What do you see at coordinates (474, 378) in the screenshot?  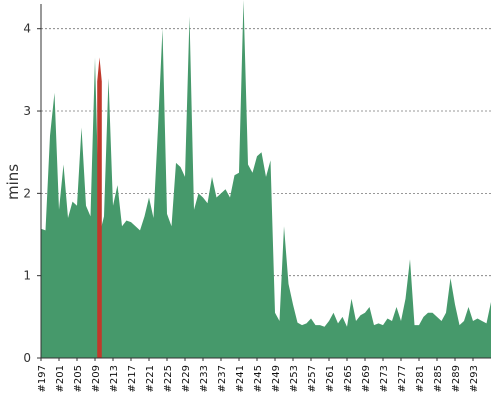 I see `x-tick-label-293: #293` at bounding box center [474, 378].